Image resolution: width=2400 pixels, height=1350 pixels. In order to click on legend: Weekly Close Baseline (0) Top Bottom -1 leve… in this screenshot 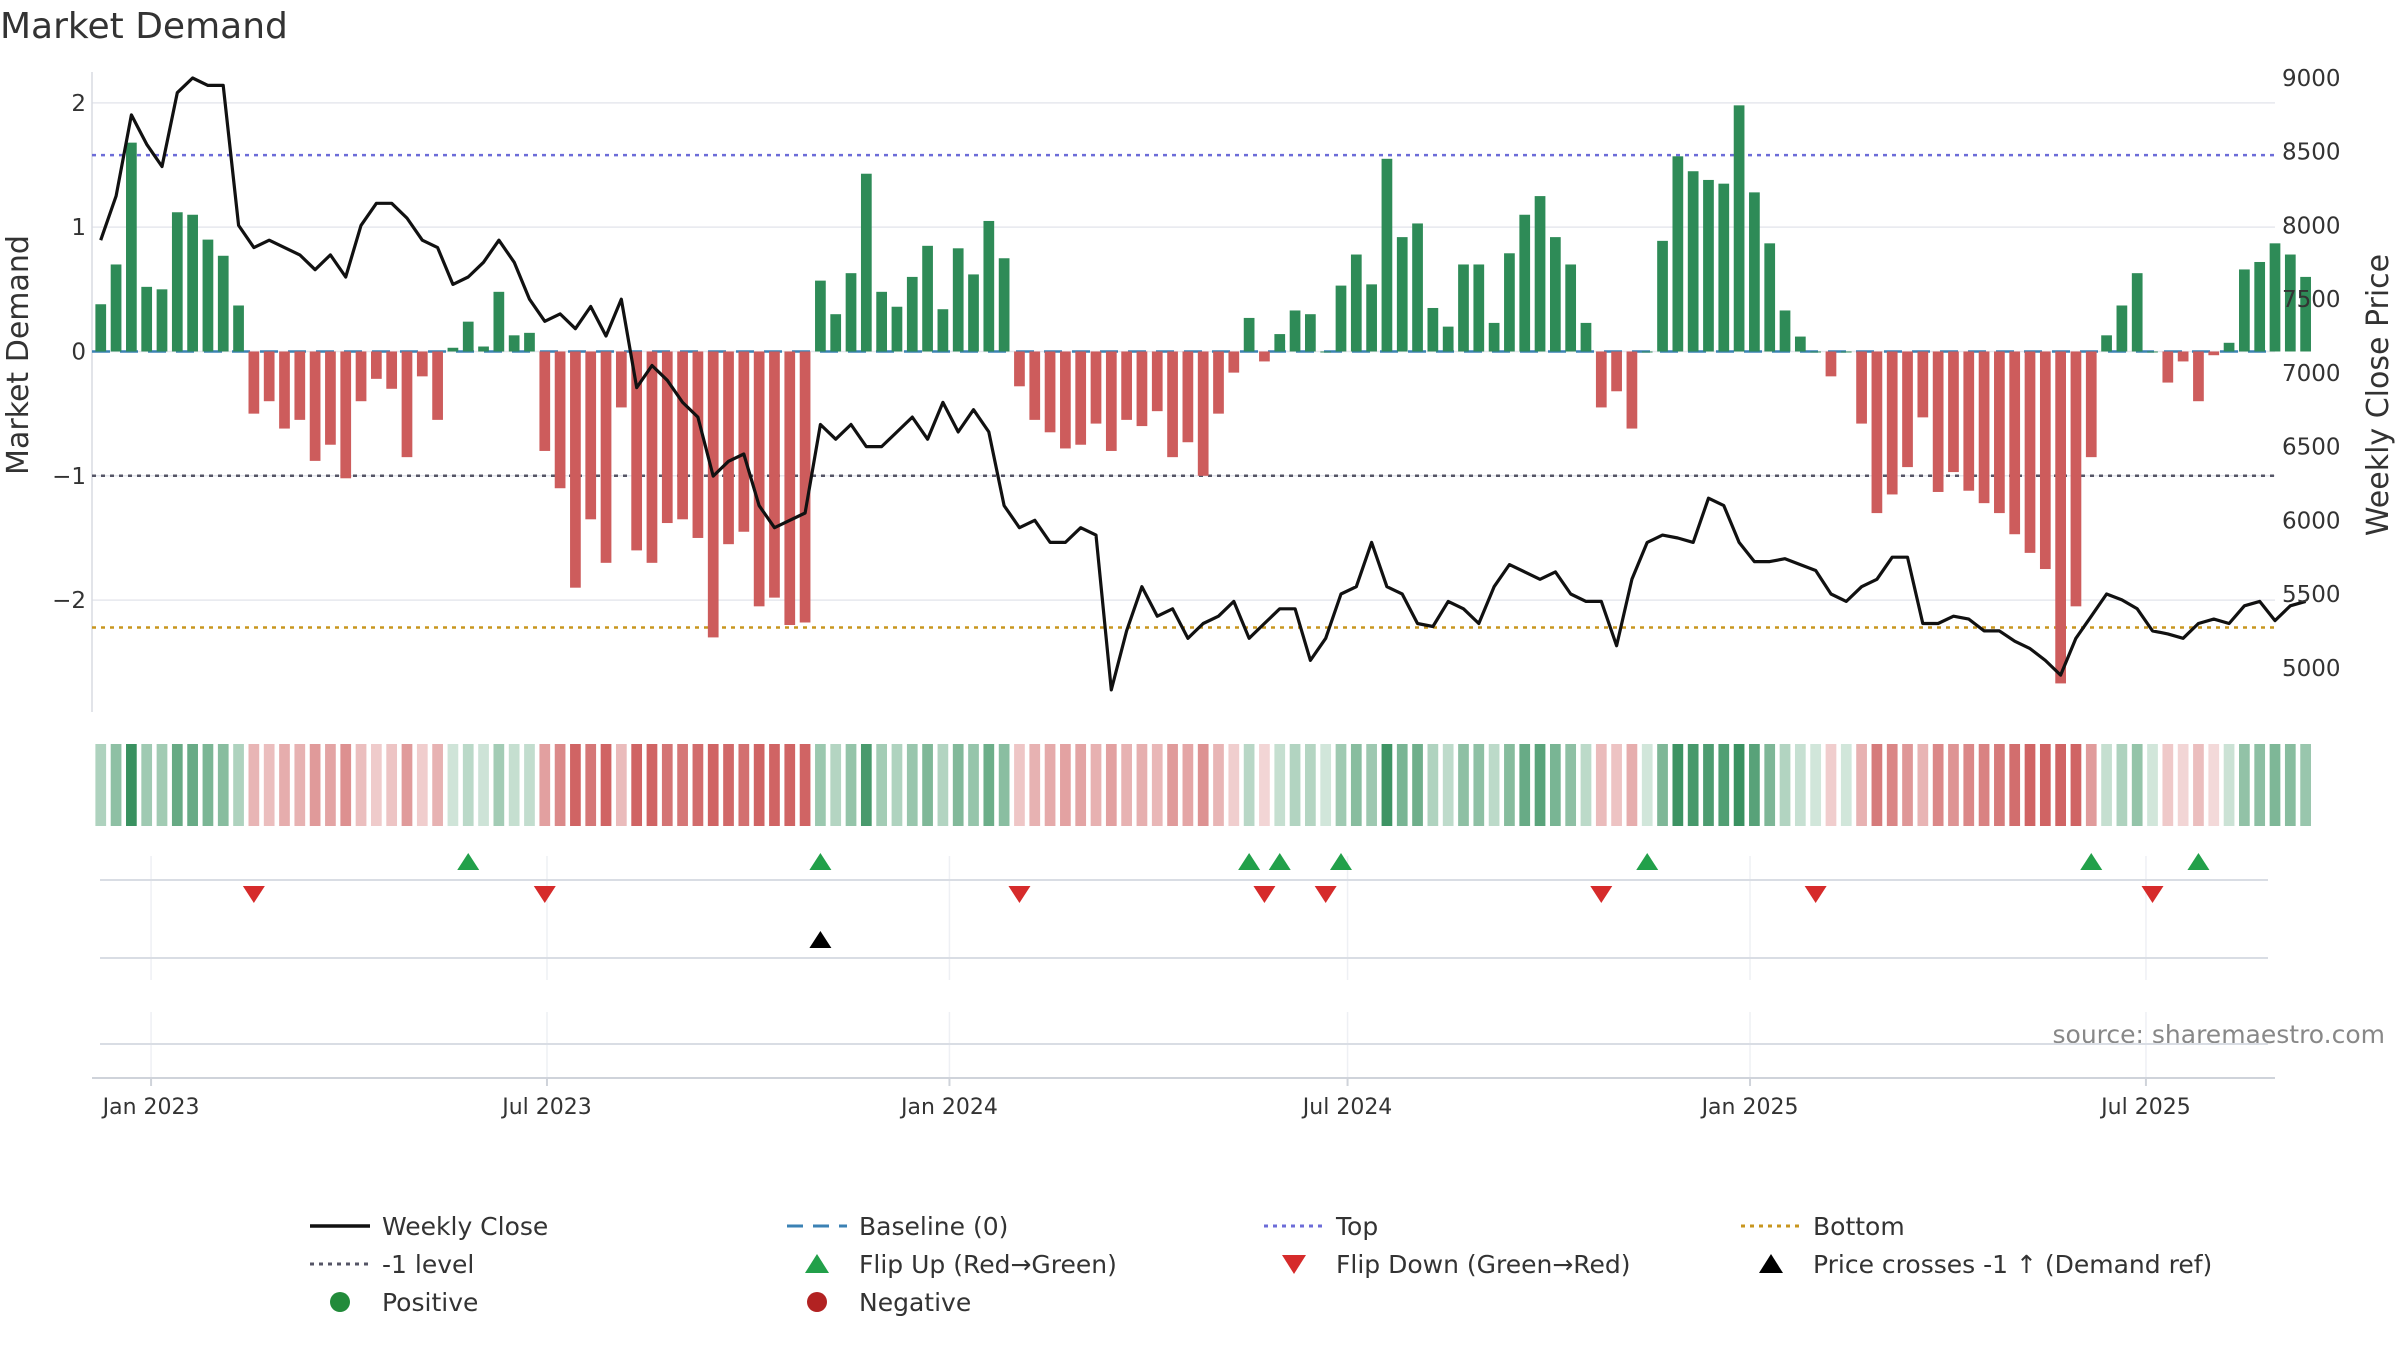, I will do `click(1261, 1264)`.